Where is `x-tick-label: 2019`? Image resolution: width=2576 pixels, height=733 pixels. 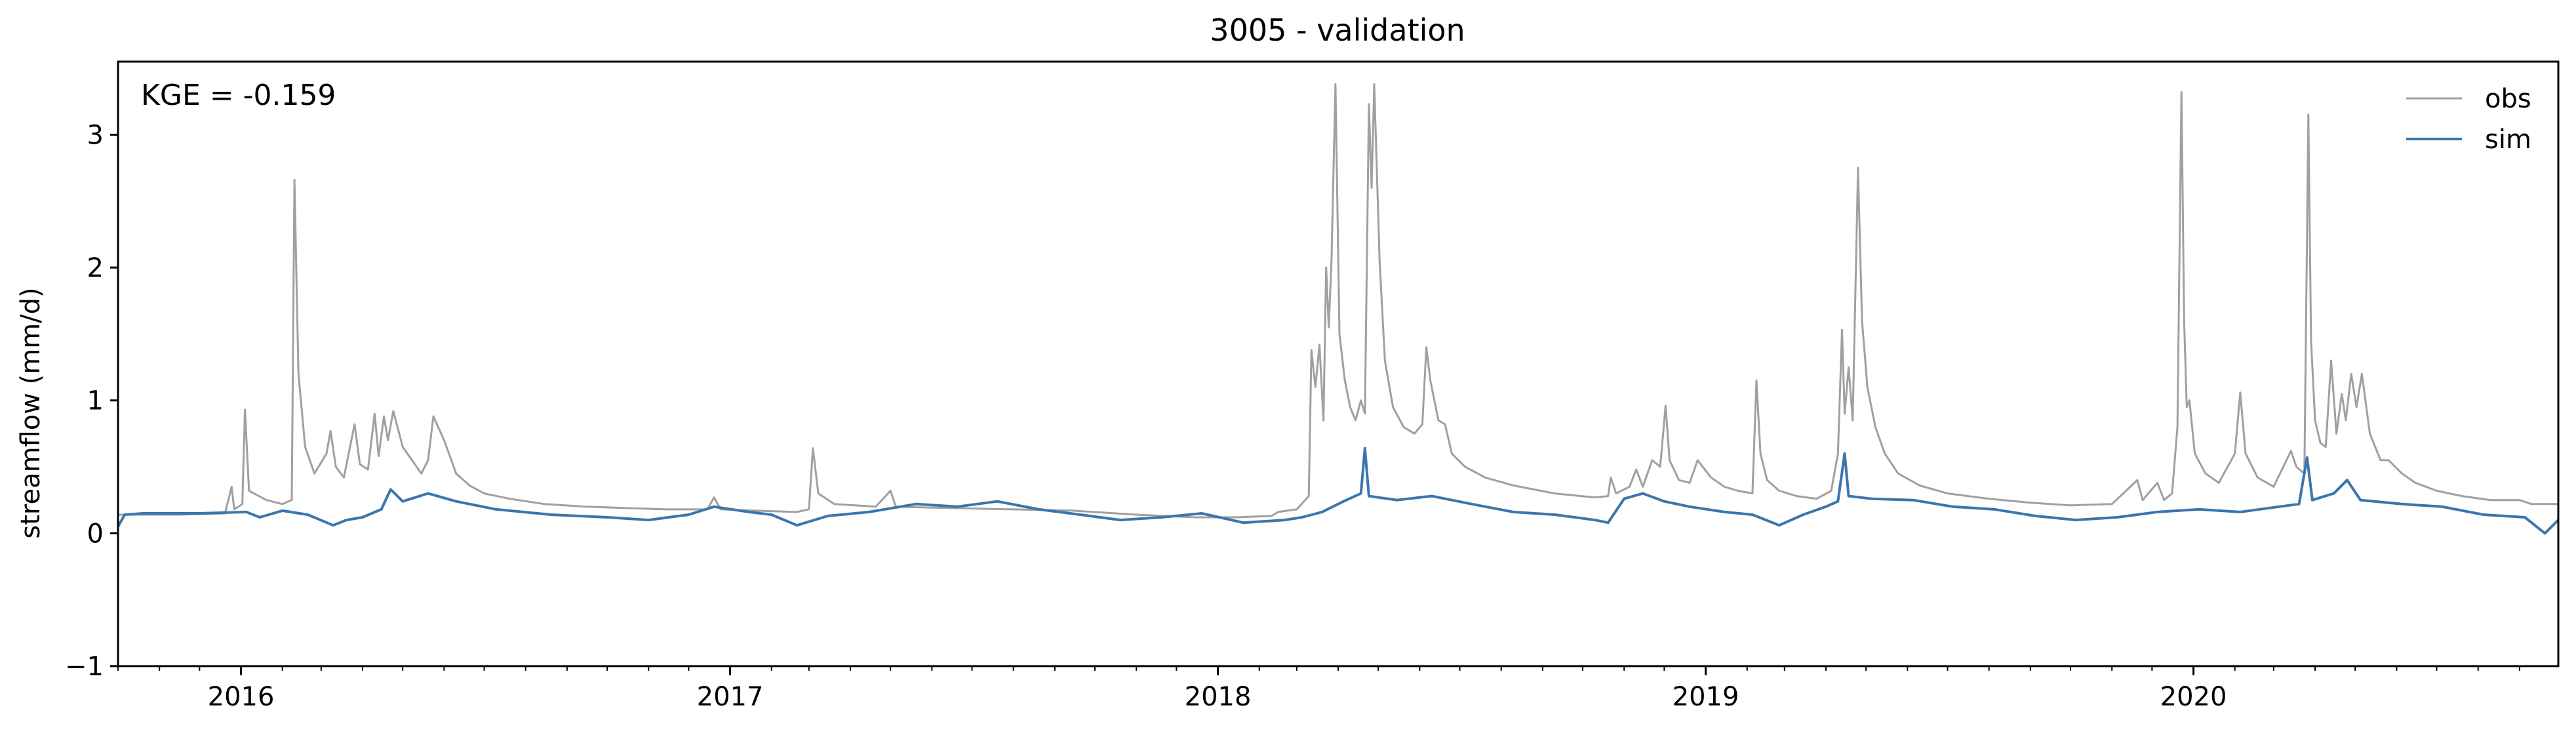 x-tick-label: 2019 is located at coordinates (1706, 697).